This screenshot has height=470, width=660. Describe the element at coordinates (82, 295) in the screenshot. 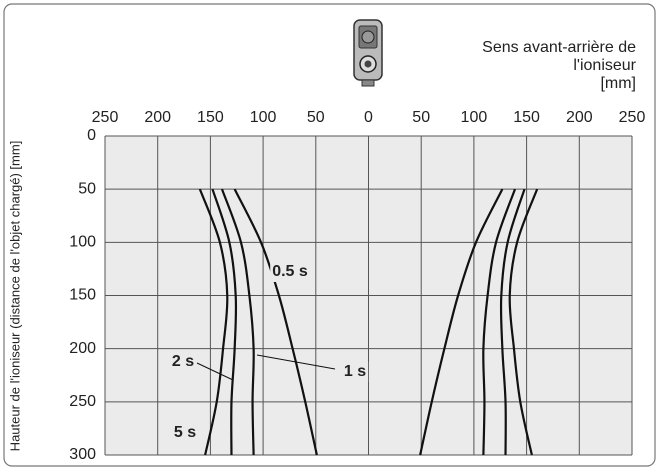

I see `y-tick-label: 150` at that location.